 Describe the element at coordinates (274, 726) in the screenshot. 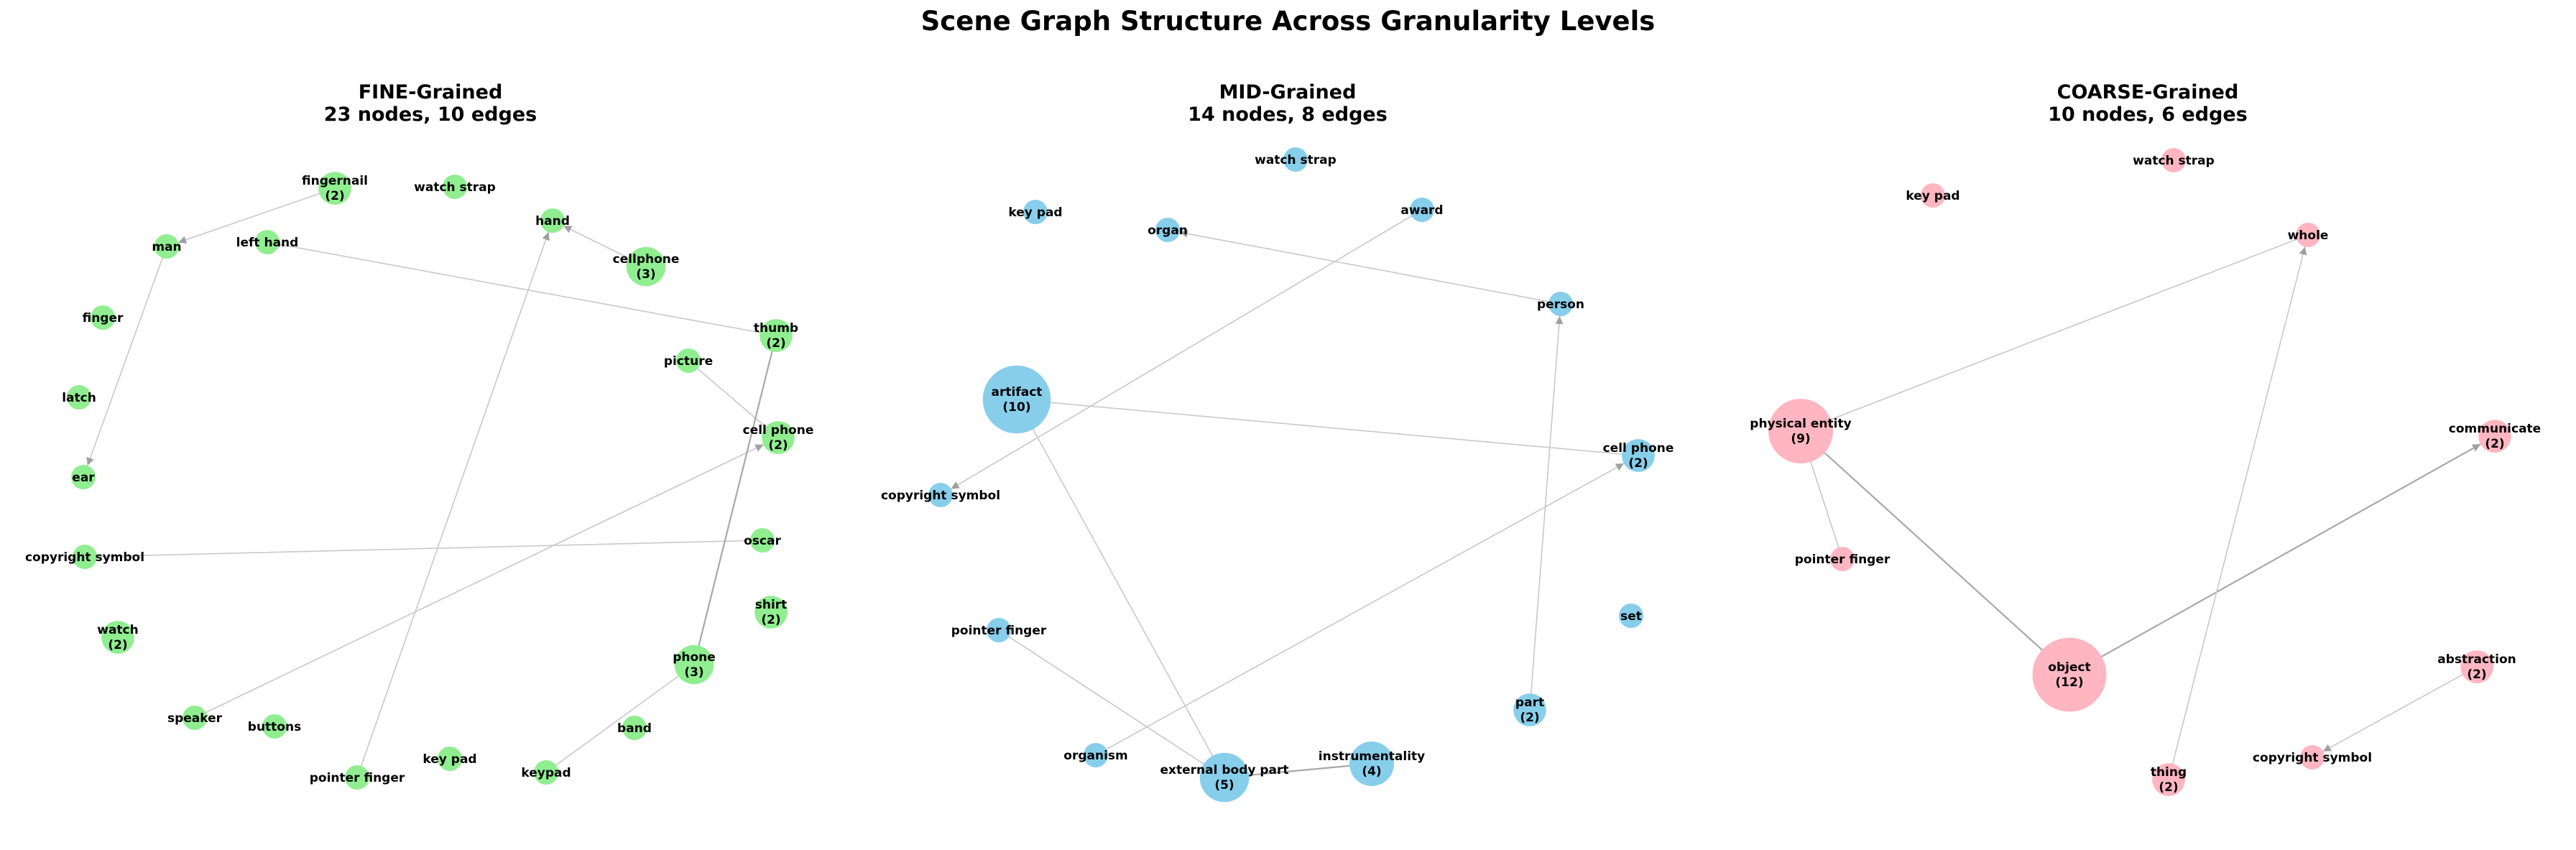

I see `node-buttons: buttons` at that location.